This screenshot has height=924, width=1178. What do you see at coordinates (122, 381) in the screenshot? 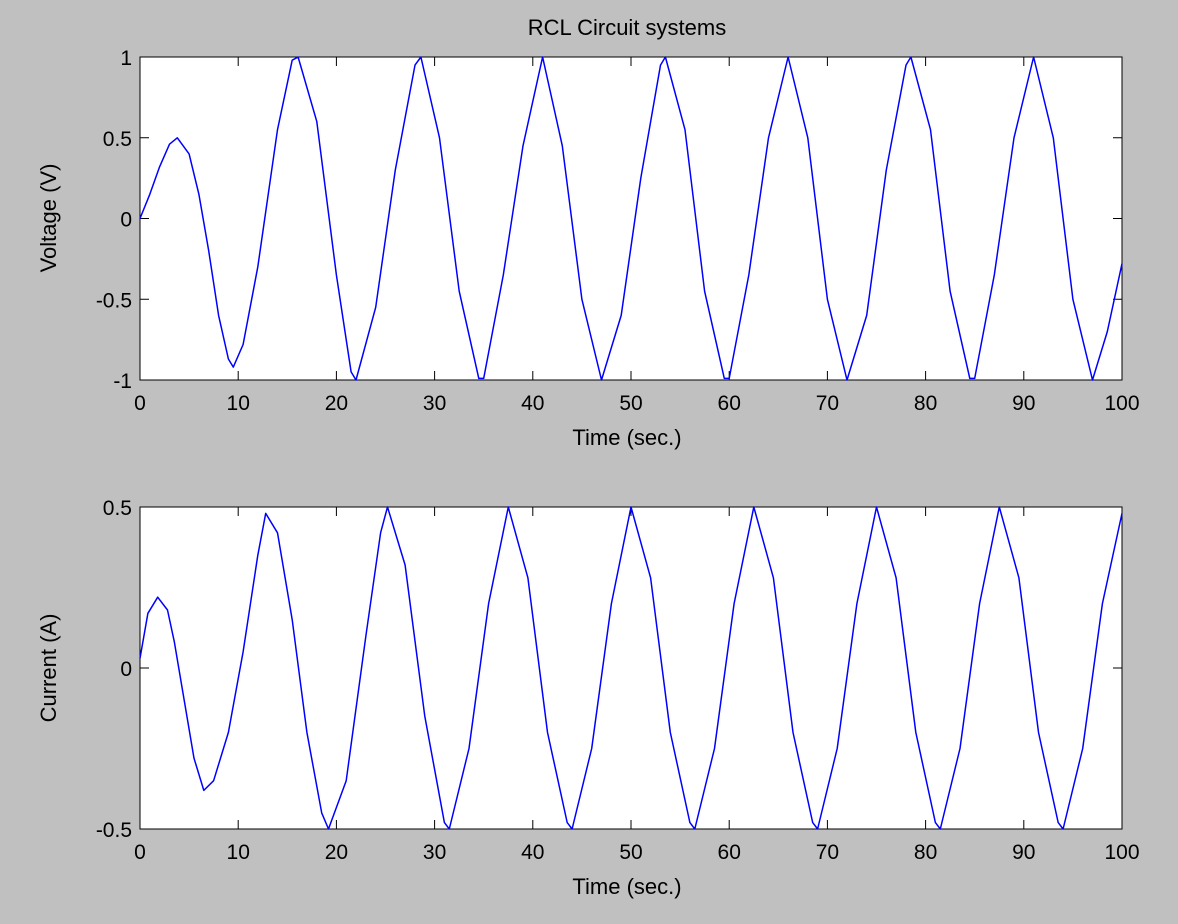
I see `y-tick-label: -1` at bounding box center [122, 381].